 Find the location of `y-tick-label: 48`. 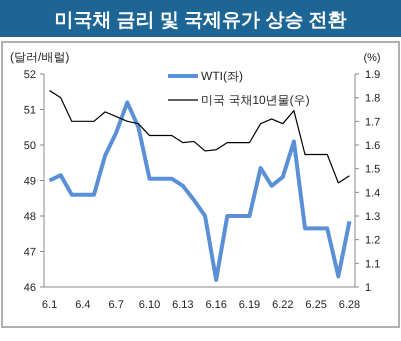

y-tick-label: 48 is located at coordinates (30, 217).